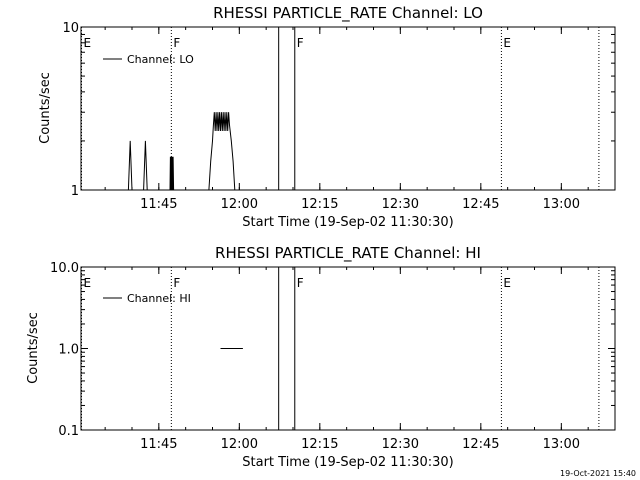 The image size is (640, 480). Describe the element at coordinates (239, 204) in the screenshot. I see `x-tick-label-lo-1: 12:00` at that location.